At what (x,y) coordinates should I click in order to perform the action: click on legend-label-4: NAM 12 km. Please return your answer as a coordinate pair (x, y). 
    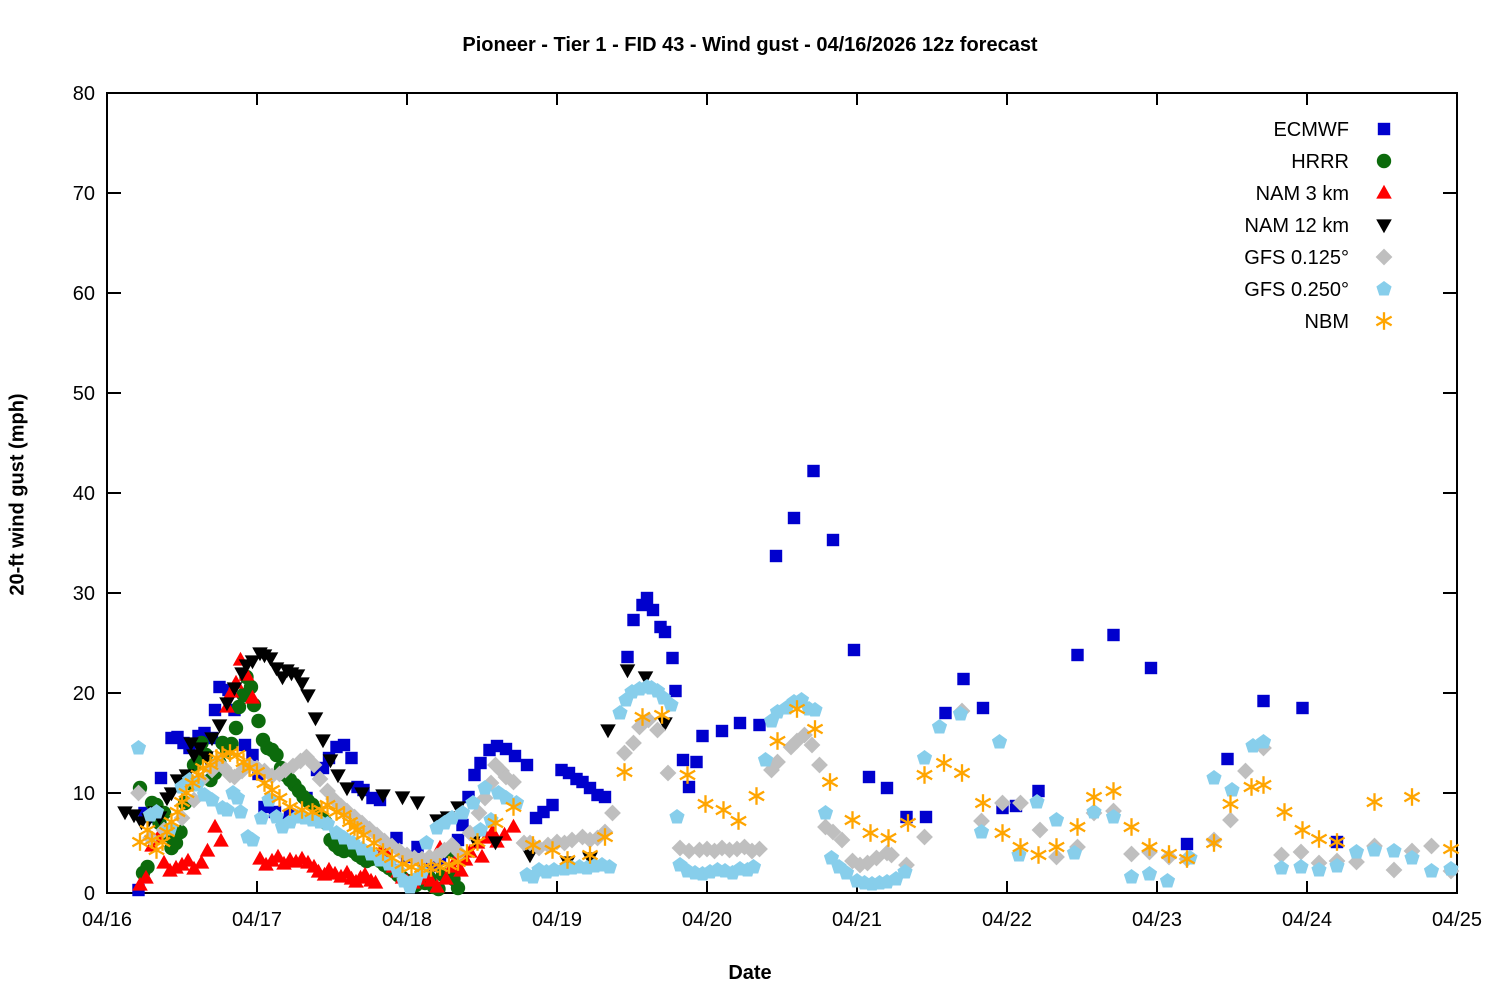
    Looking at the image, I should click on (1297, 226).